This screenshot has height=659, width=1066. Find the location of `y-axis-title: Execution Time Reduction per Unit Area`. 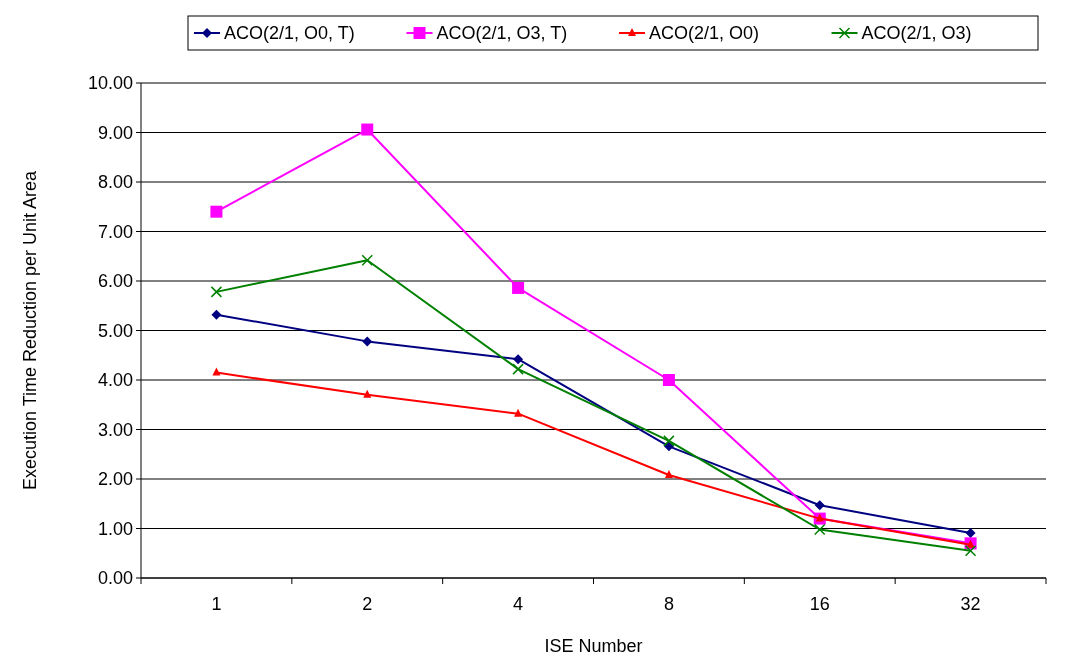

y-axis-title: Execution Time Reduction per Unit Area is located at coordinates (30, 330).